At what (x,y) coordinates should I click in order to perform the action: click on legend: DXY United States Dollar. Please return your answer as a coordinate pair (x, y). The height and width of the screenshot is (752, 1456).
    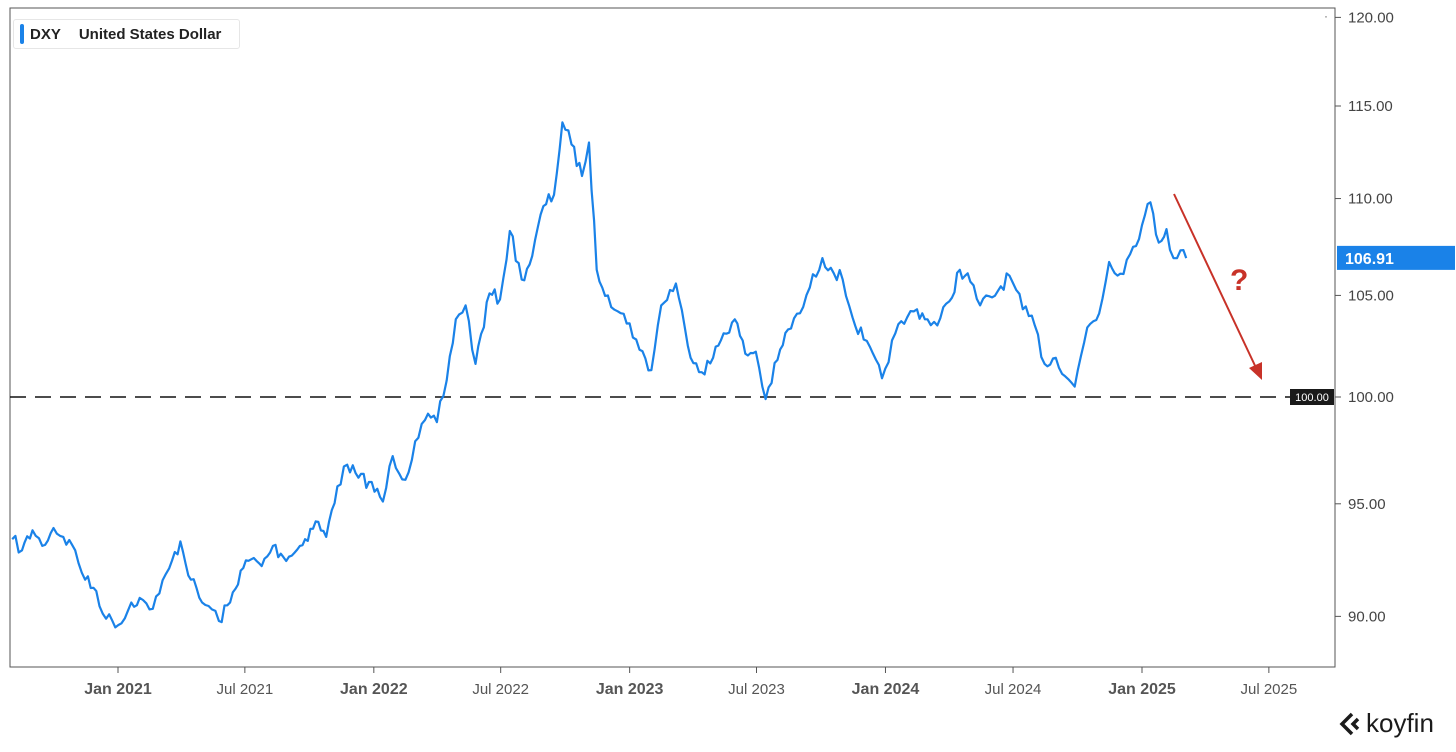
    Looking at the image, I should click on (127, 34).